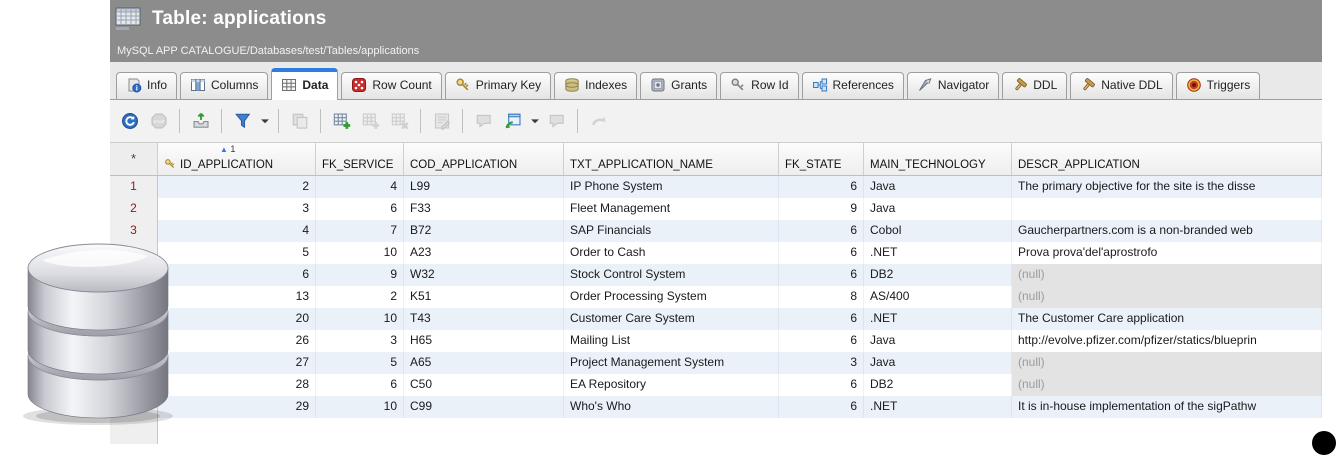 This screenshot has height=455, width=1344. Describe the element at coordinates (299, 121) in the screenshot. I see `copy-selection-button` at that location.